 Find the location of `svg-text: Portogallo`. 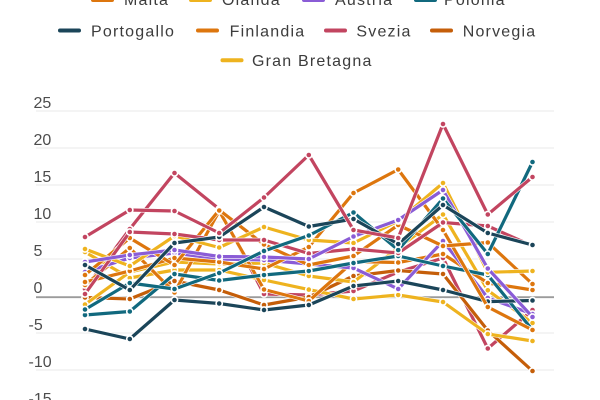

svg-text: Portogallo is located at coordinates (133, 32).